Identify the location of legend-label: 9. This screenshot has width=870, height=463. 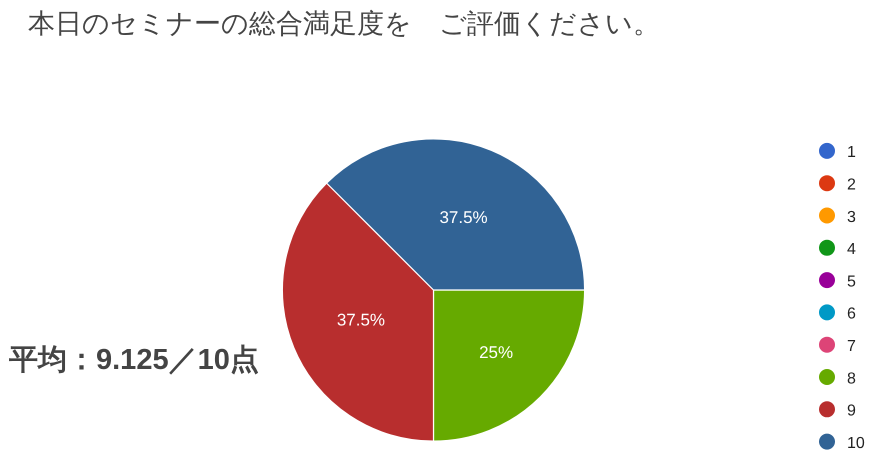
(851, 411).